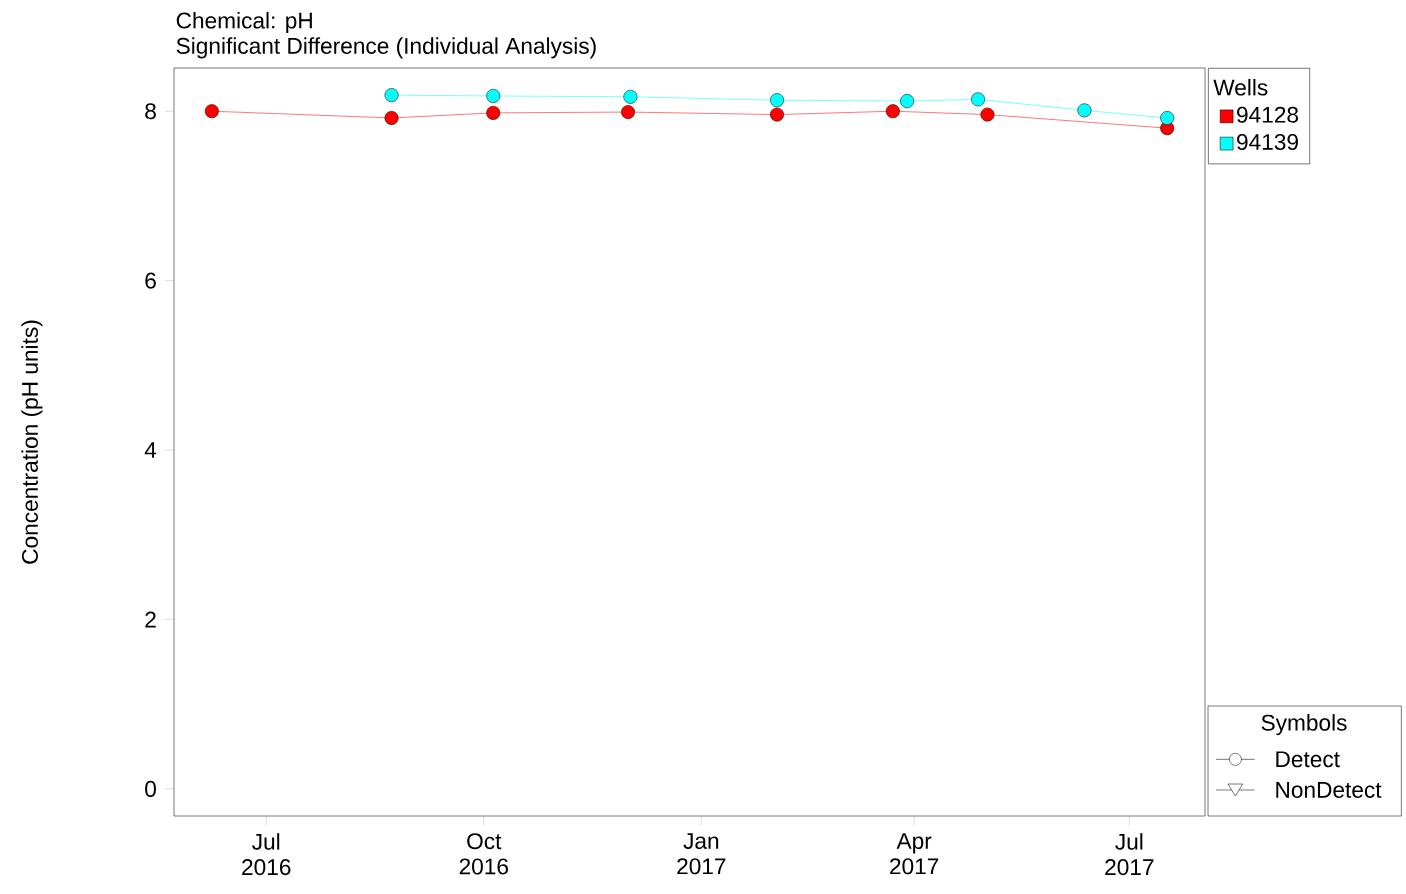 Image resolution: width=1406 pixels, height=894 pixels. I want to click on x-tick-label: Jul 2016, so click(266, 854).